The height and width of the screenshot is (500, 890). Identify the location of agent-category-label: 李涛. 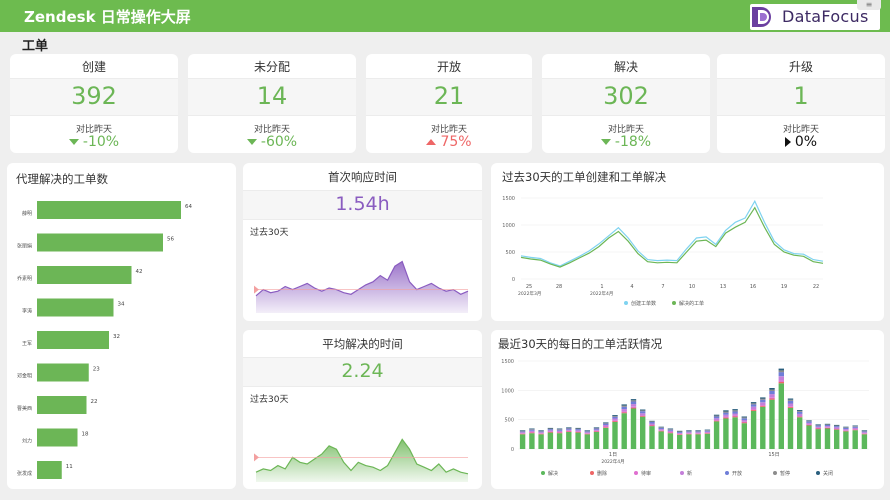
(27, 311).